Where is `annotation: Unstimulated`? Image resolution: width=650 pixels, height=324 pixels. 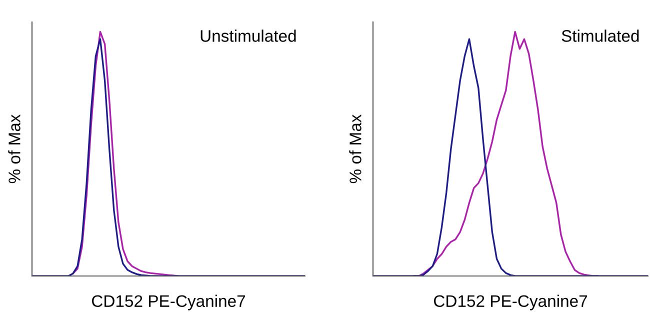
annotation: Unstimulated is located at coordinates (248, 36).